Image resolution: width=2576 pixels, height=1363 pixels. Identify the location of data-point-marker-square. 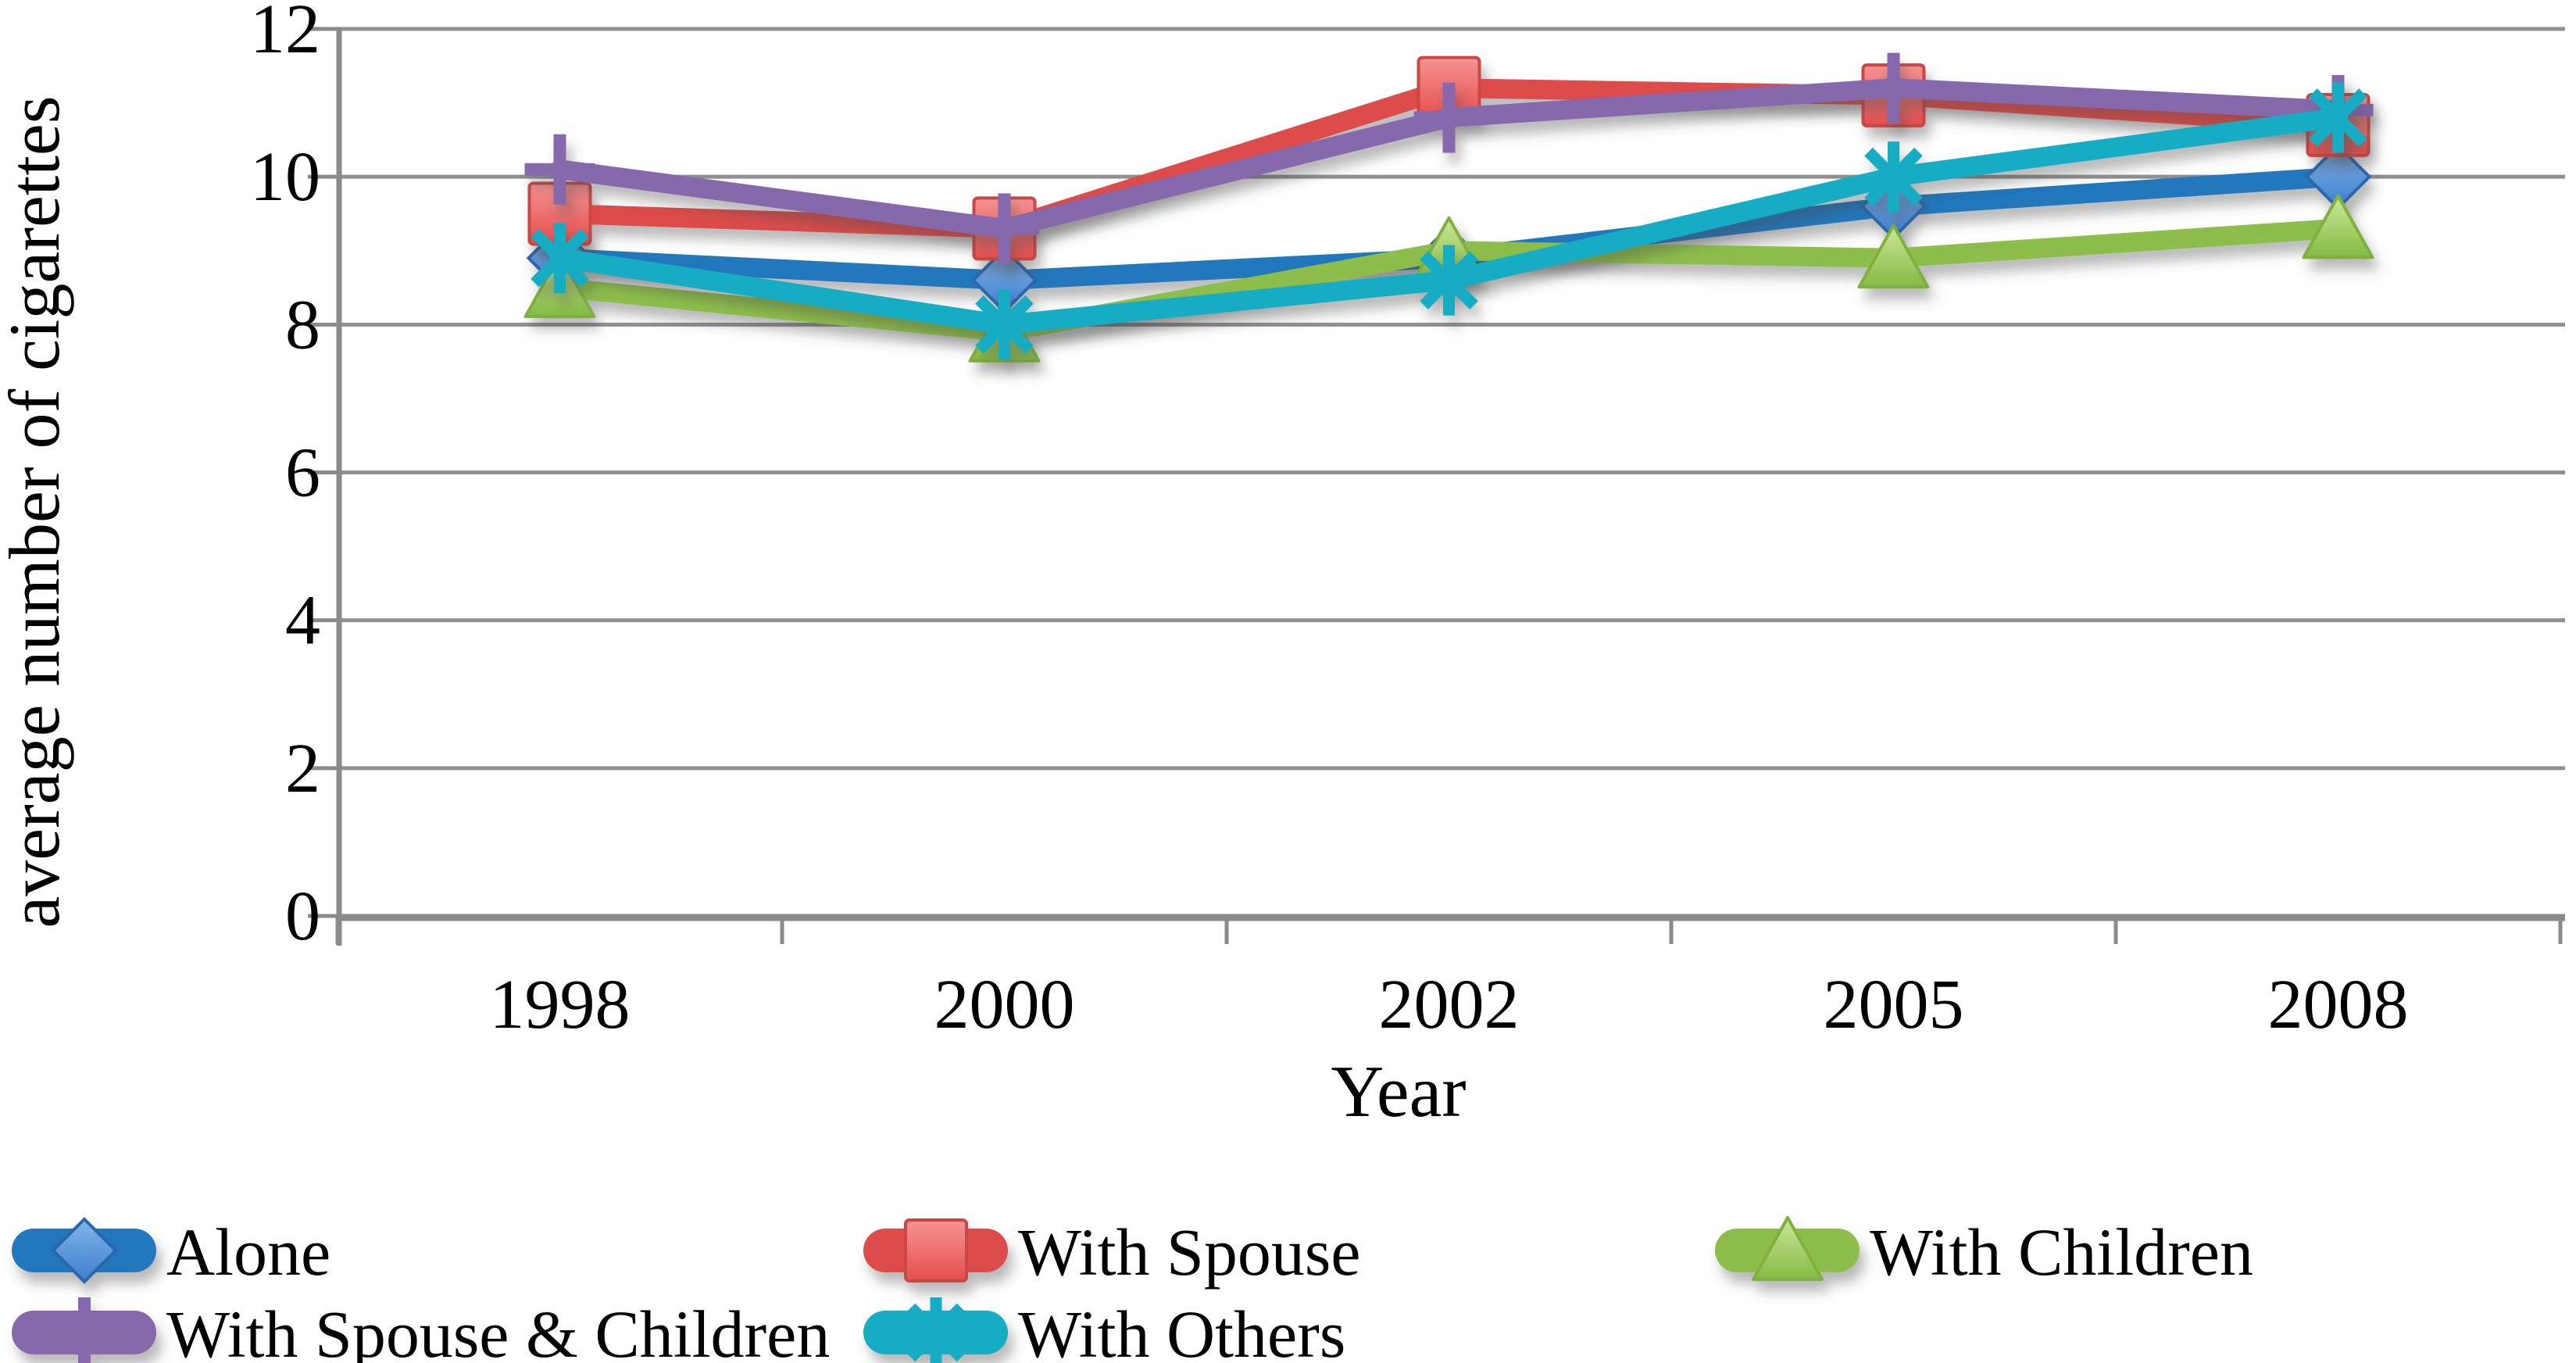
(936, 1250).